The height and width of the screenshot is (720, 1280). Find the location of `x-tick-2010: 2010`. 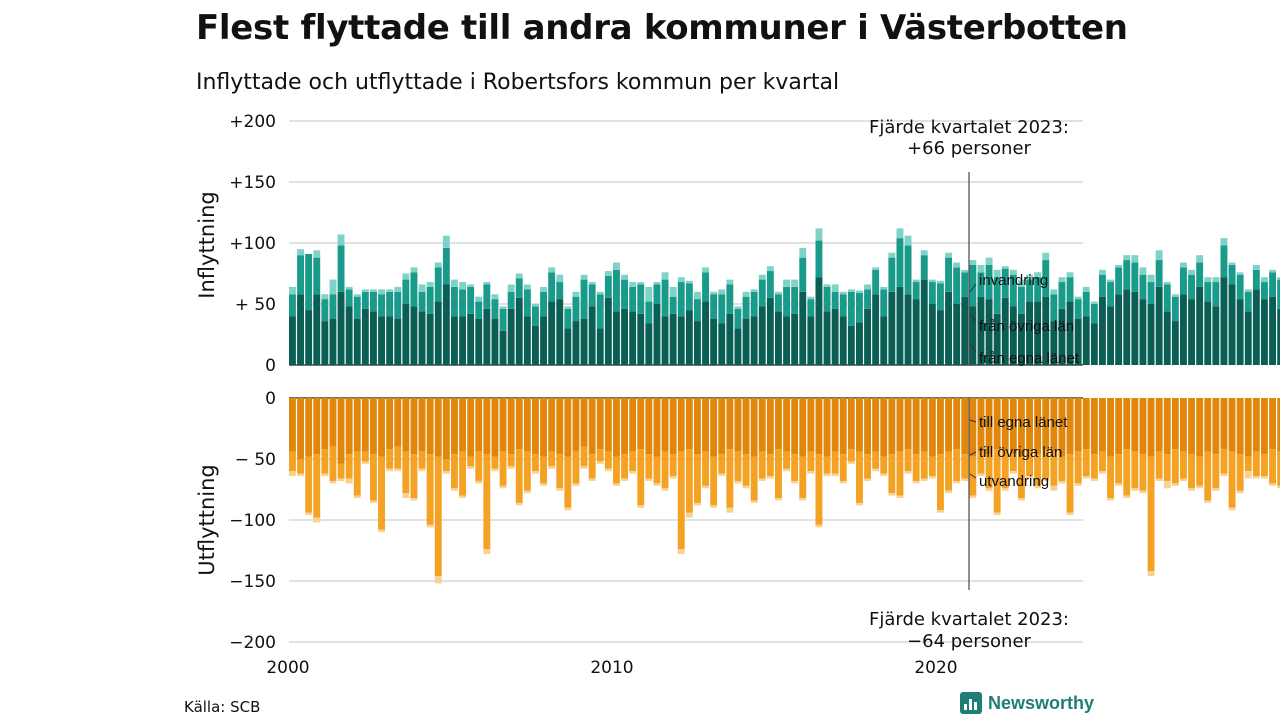

x-tick-2010: 2010 is located at coordinates (611, 668).